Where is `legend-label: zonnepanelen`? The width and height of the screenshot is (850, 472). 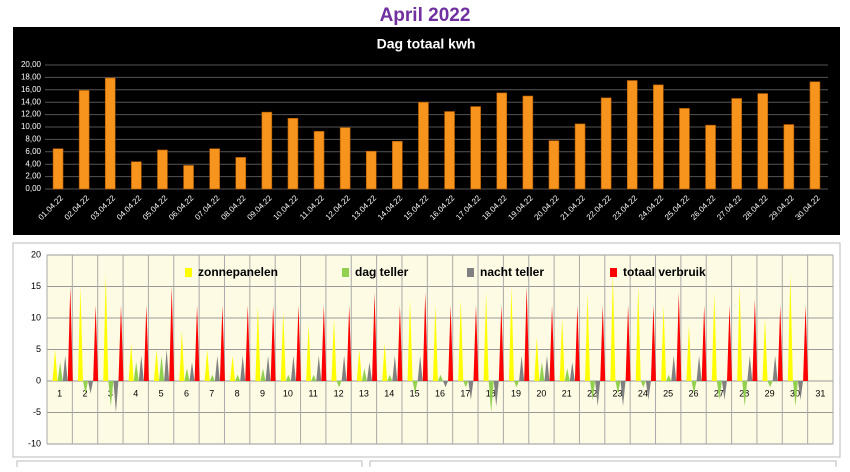
legend-label: zonnepanelen is located at coordinates (238, 272).